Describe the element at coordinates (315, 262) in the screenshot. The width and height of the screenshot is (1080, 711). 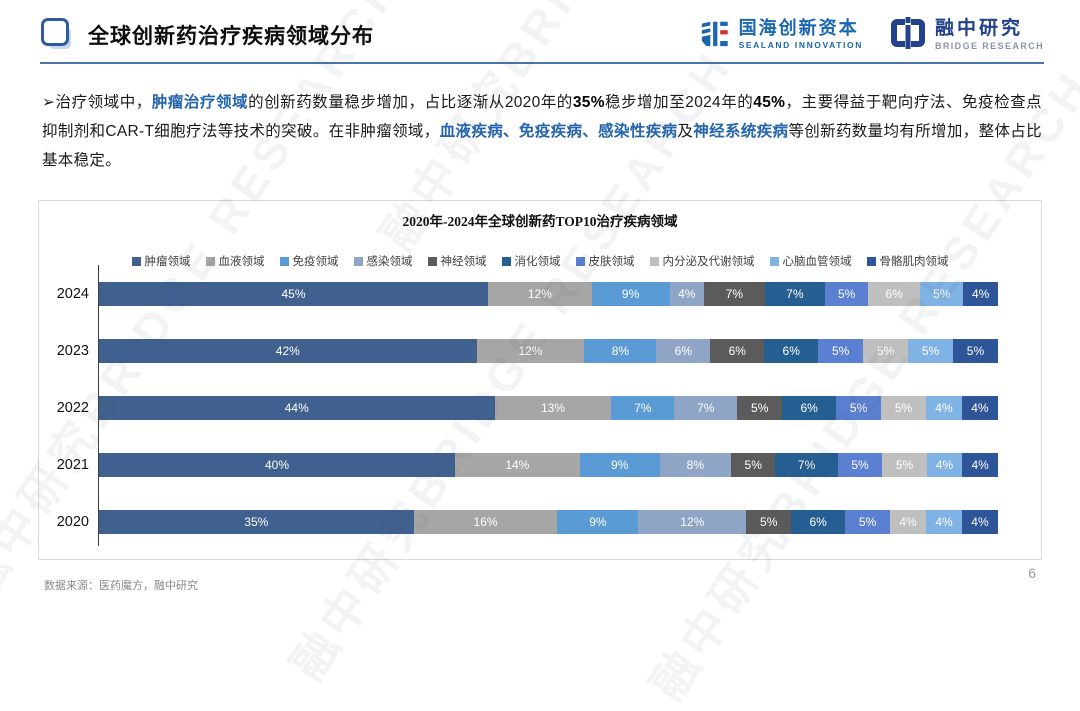
I see `legend-label: 免疫领域` at that location.